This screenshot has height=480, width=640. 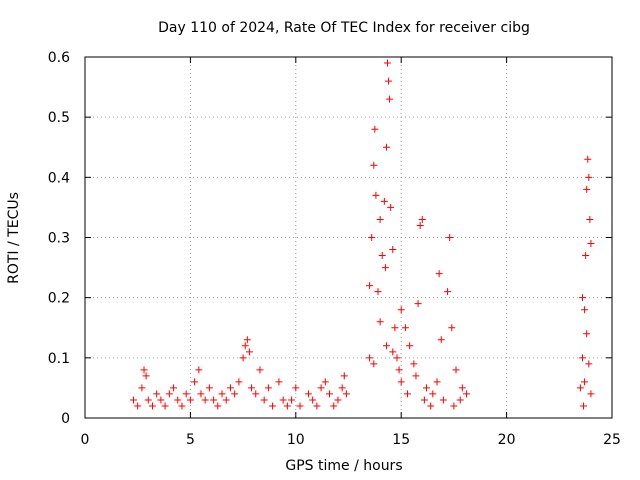 I want to click on x-tick-label: 0, so click(x=85, y=440).